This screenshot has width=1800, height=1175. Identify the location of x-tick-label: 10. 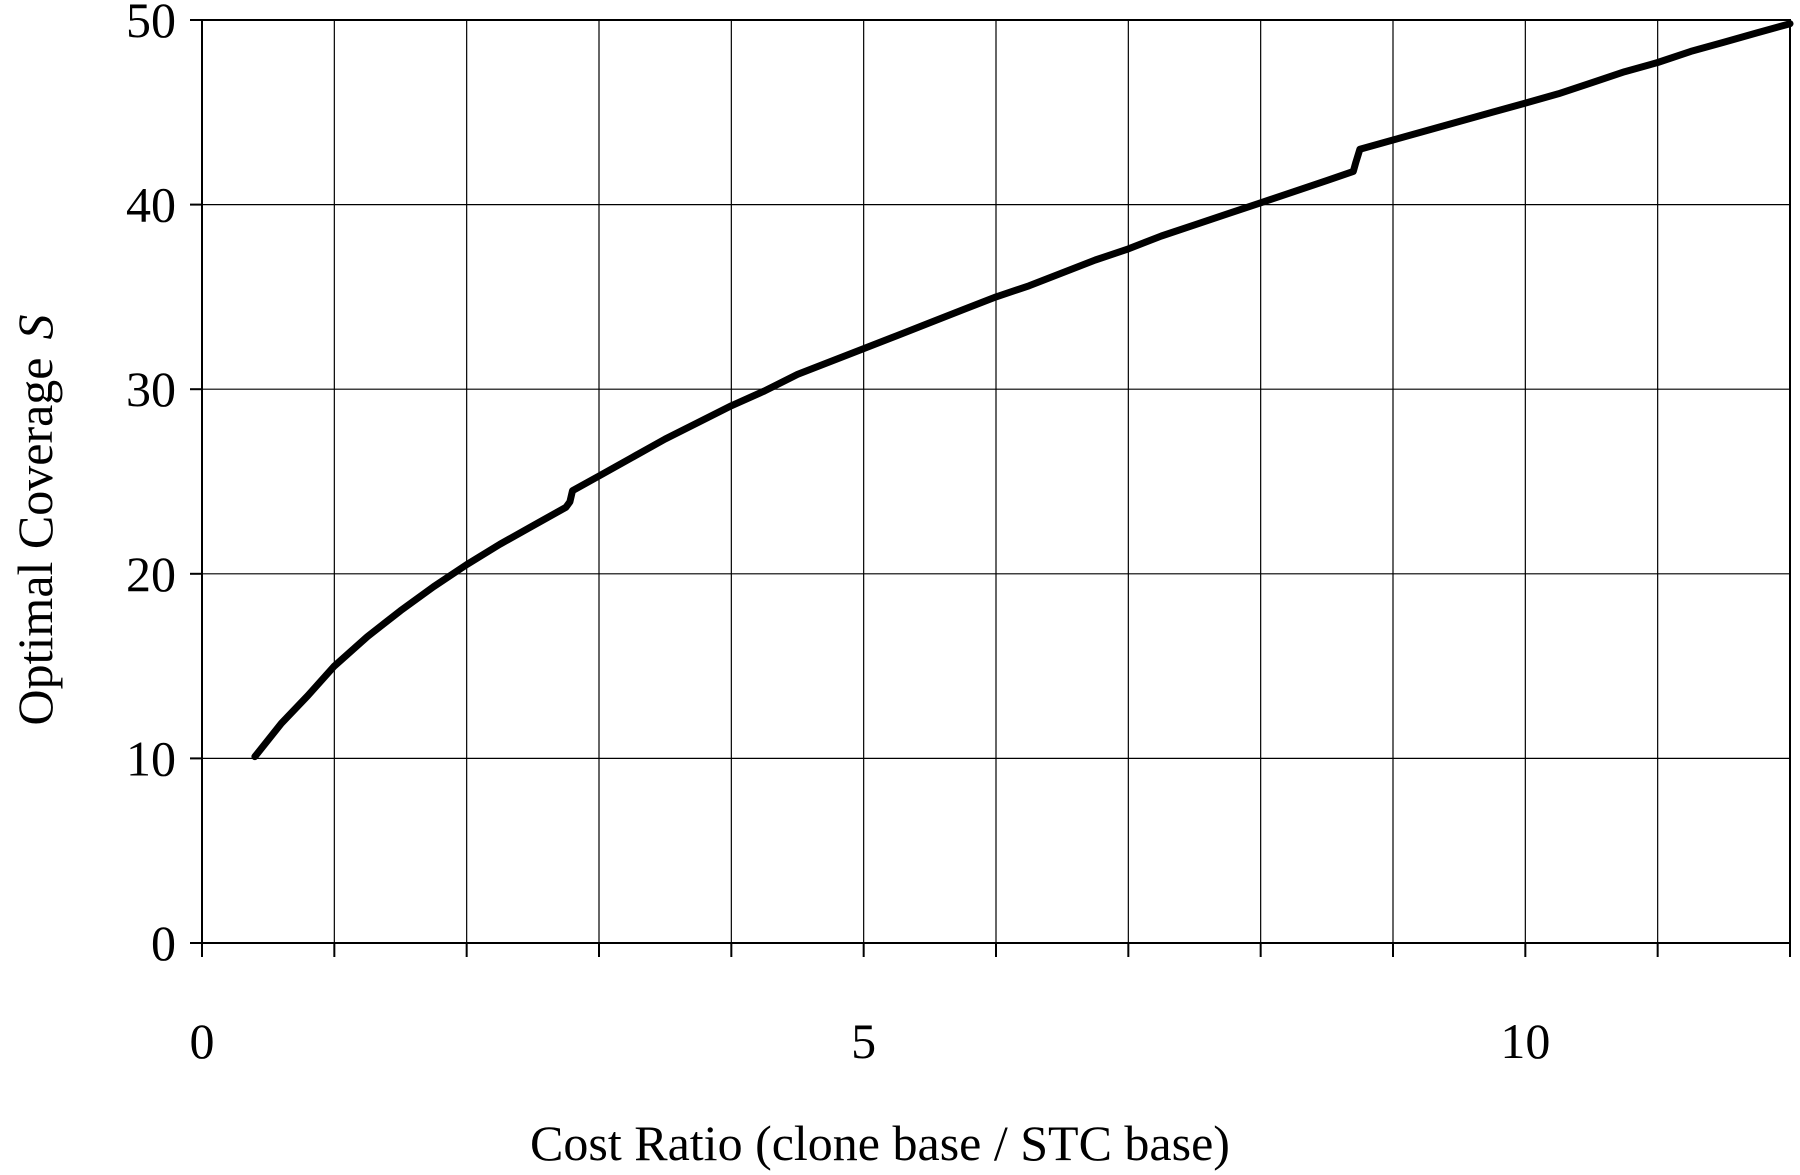
(1525, 1041).